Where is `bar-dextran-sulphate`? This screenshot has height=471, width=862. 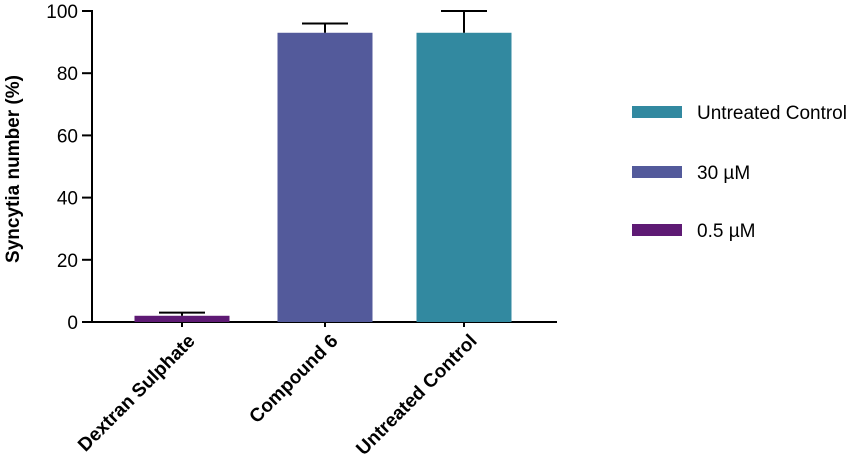
bar-dextran-sulphate is located at coordinates (182, 318).